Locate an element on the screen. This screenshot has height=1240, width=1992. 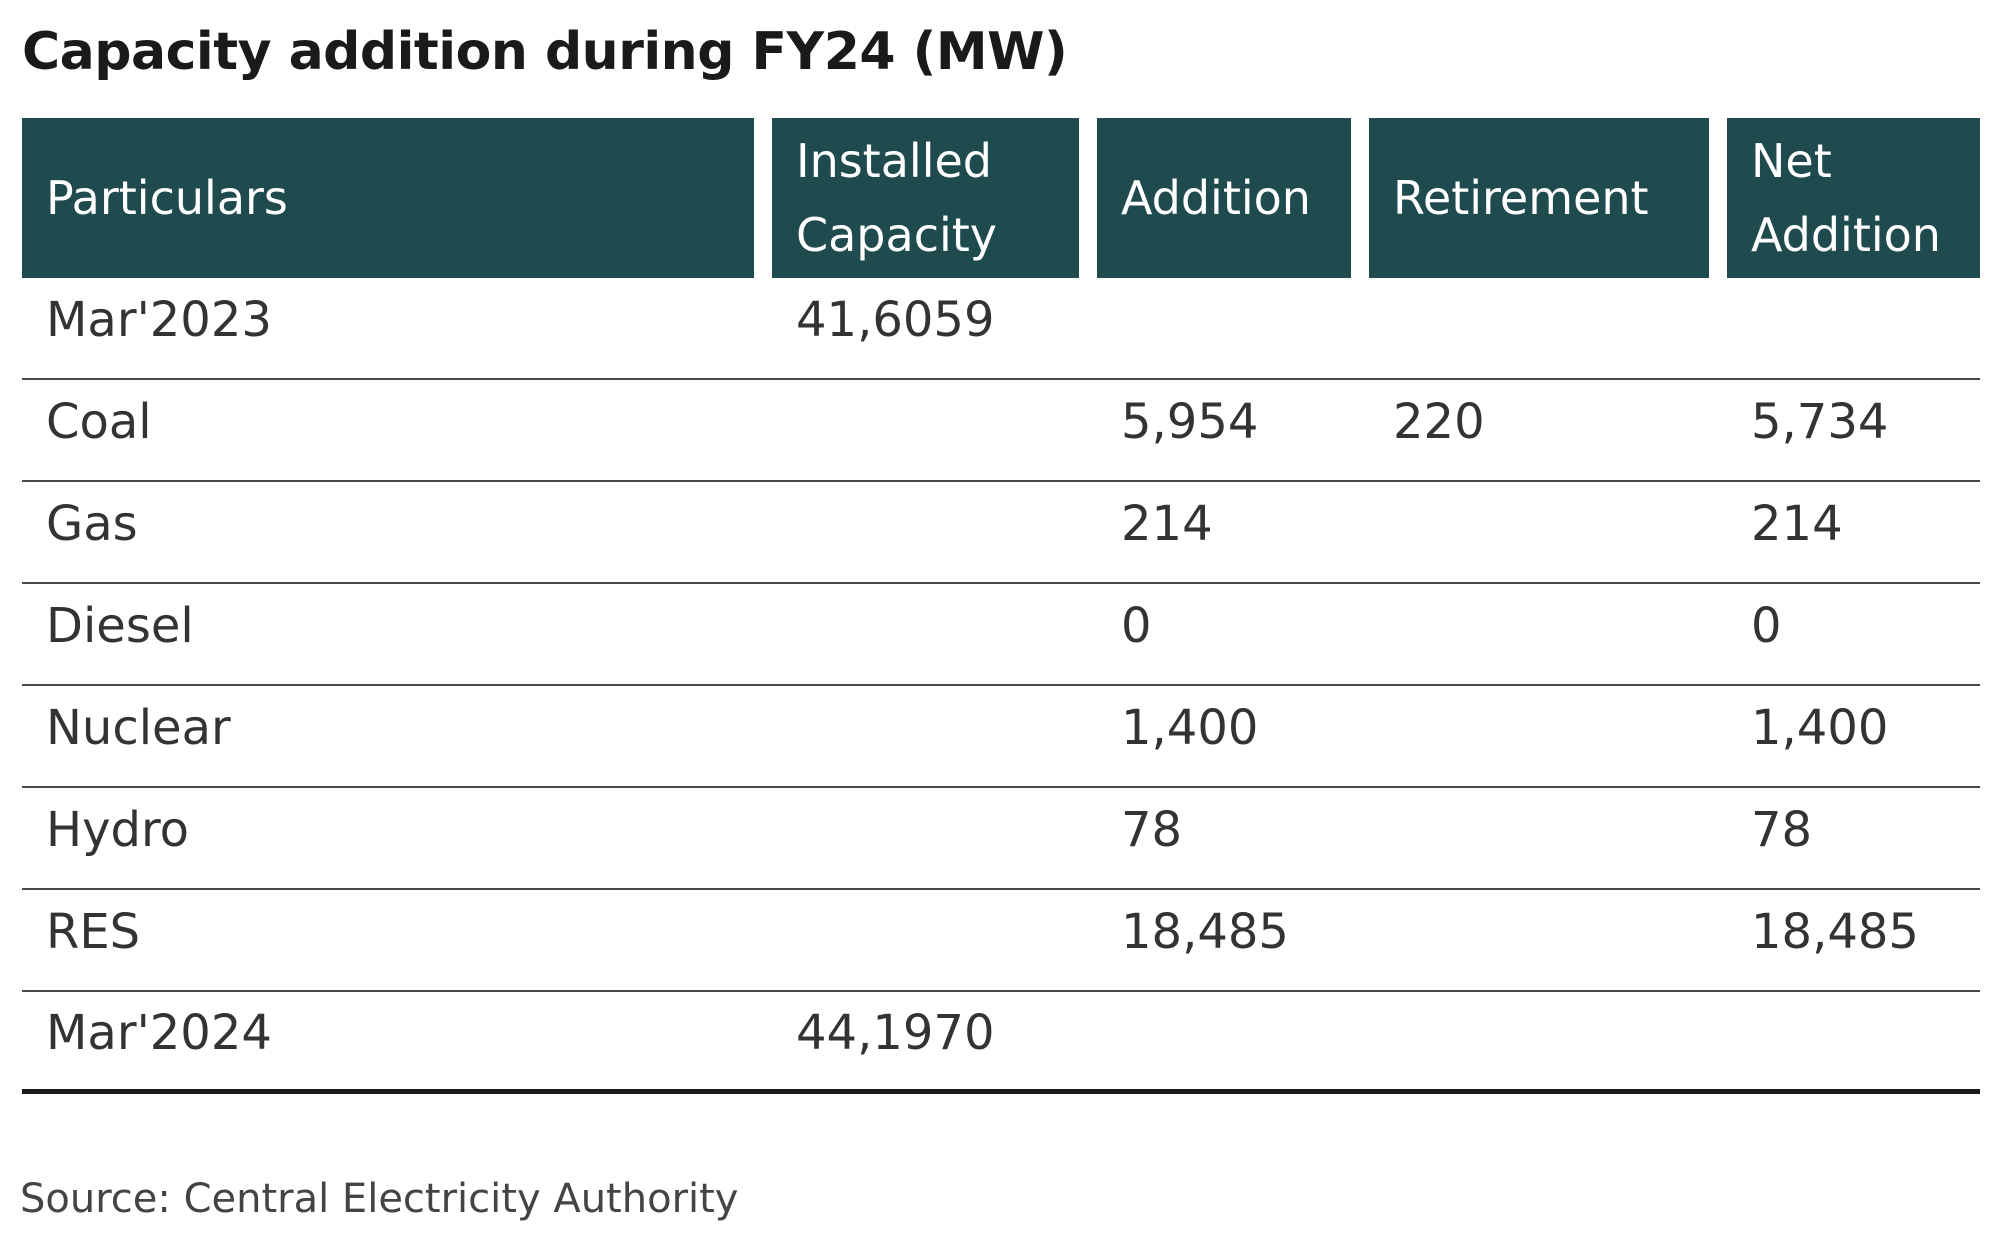
cell-particulars: RES is located at coordinates (93, 932).